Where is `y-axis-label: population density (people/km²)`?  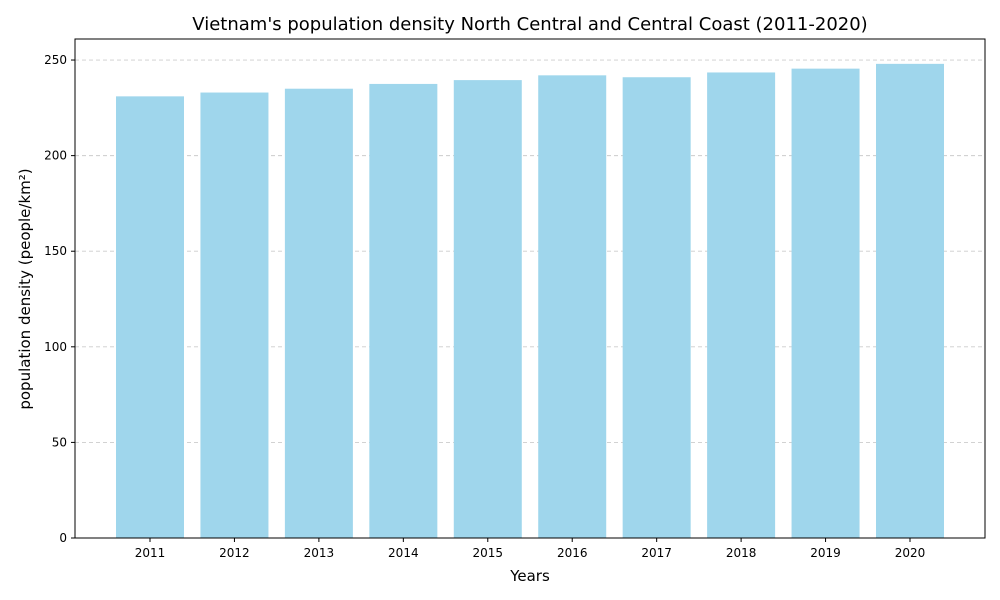 y-axis-label: population density (people/km²) is located at coordinates (25, 288).